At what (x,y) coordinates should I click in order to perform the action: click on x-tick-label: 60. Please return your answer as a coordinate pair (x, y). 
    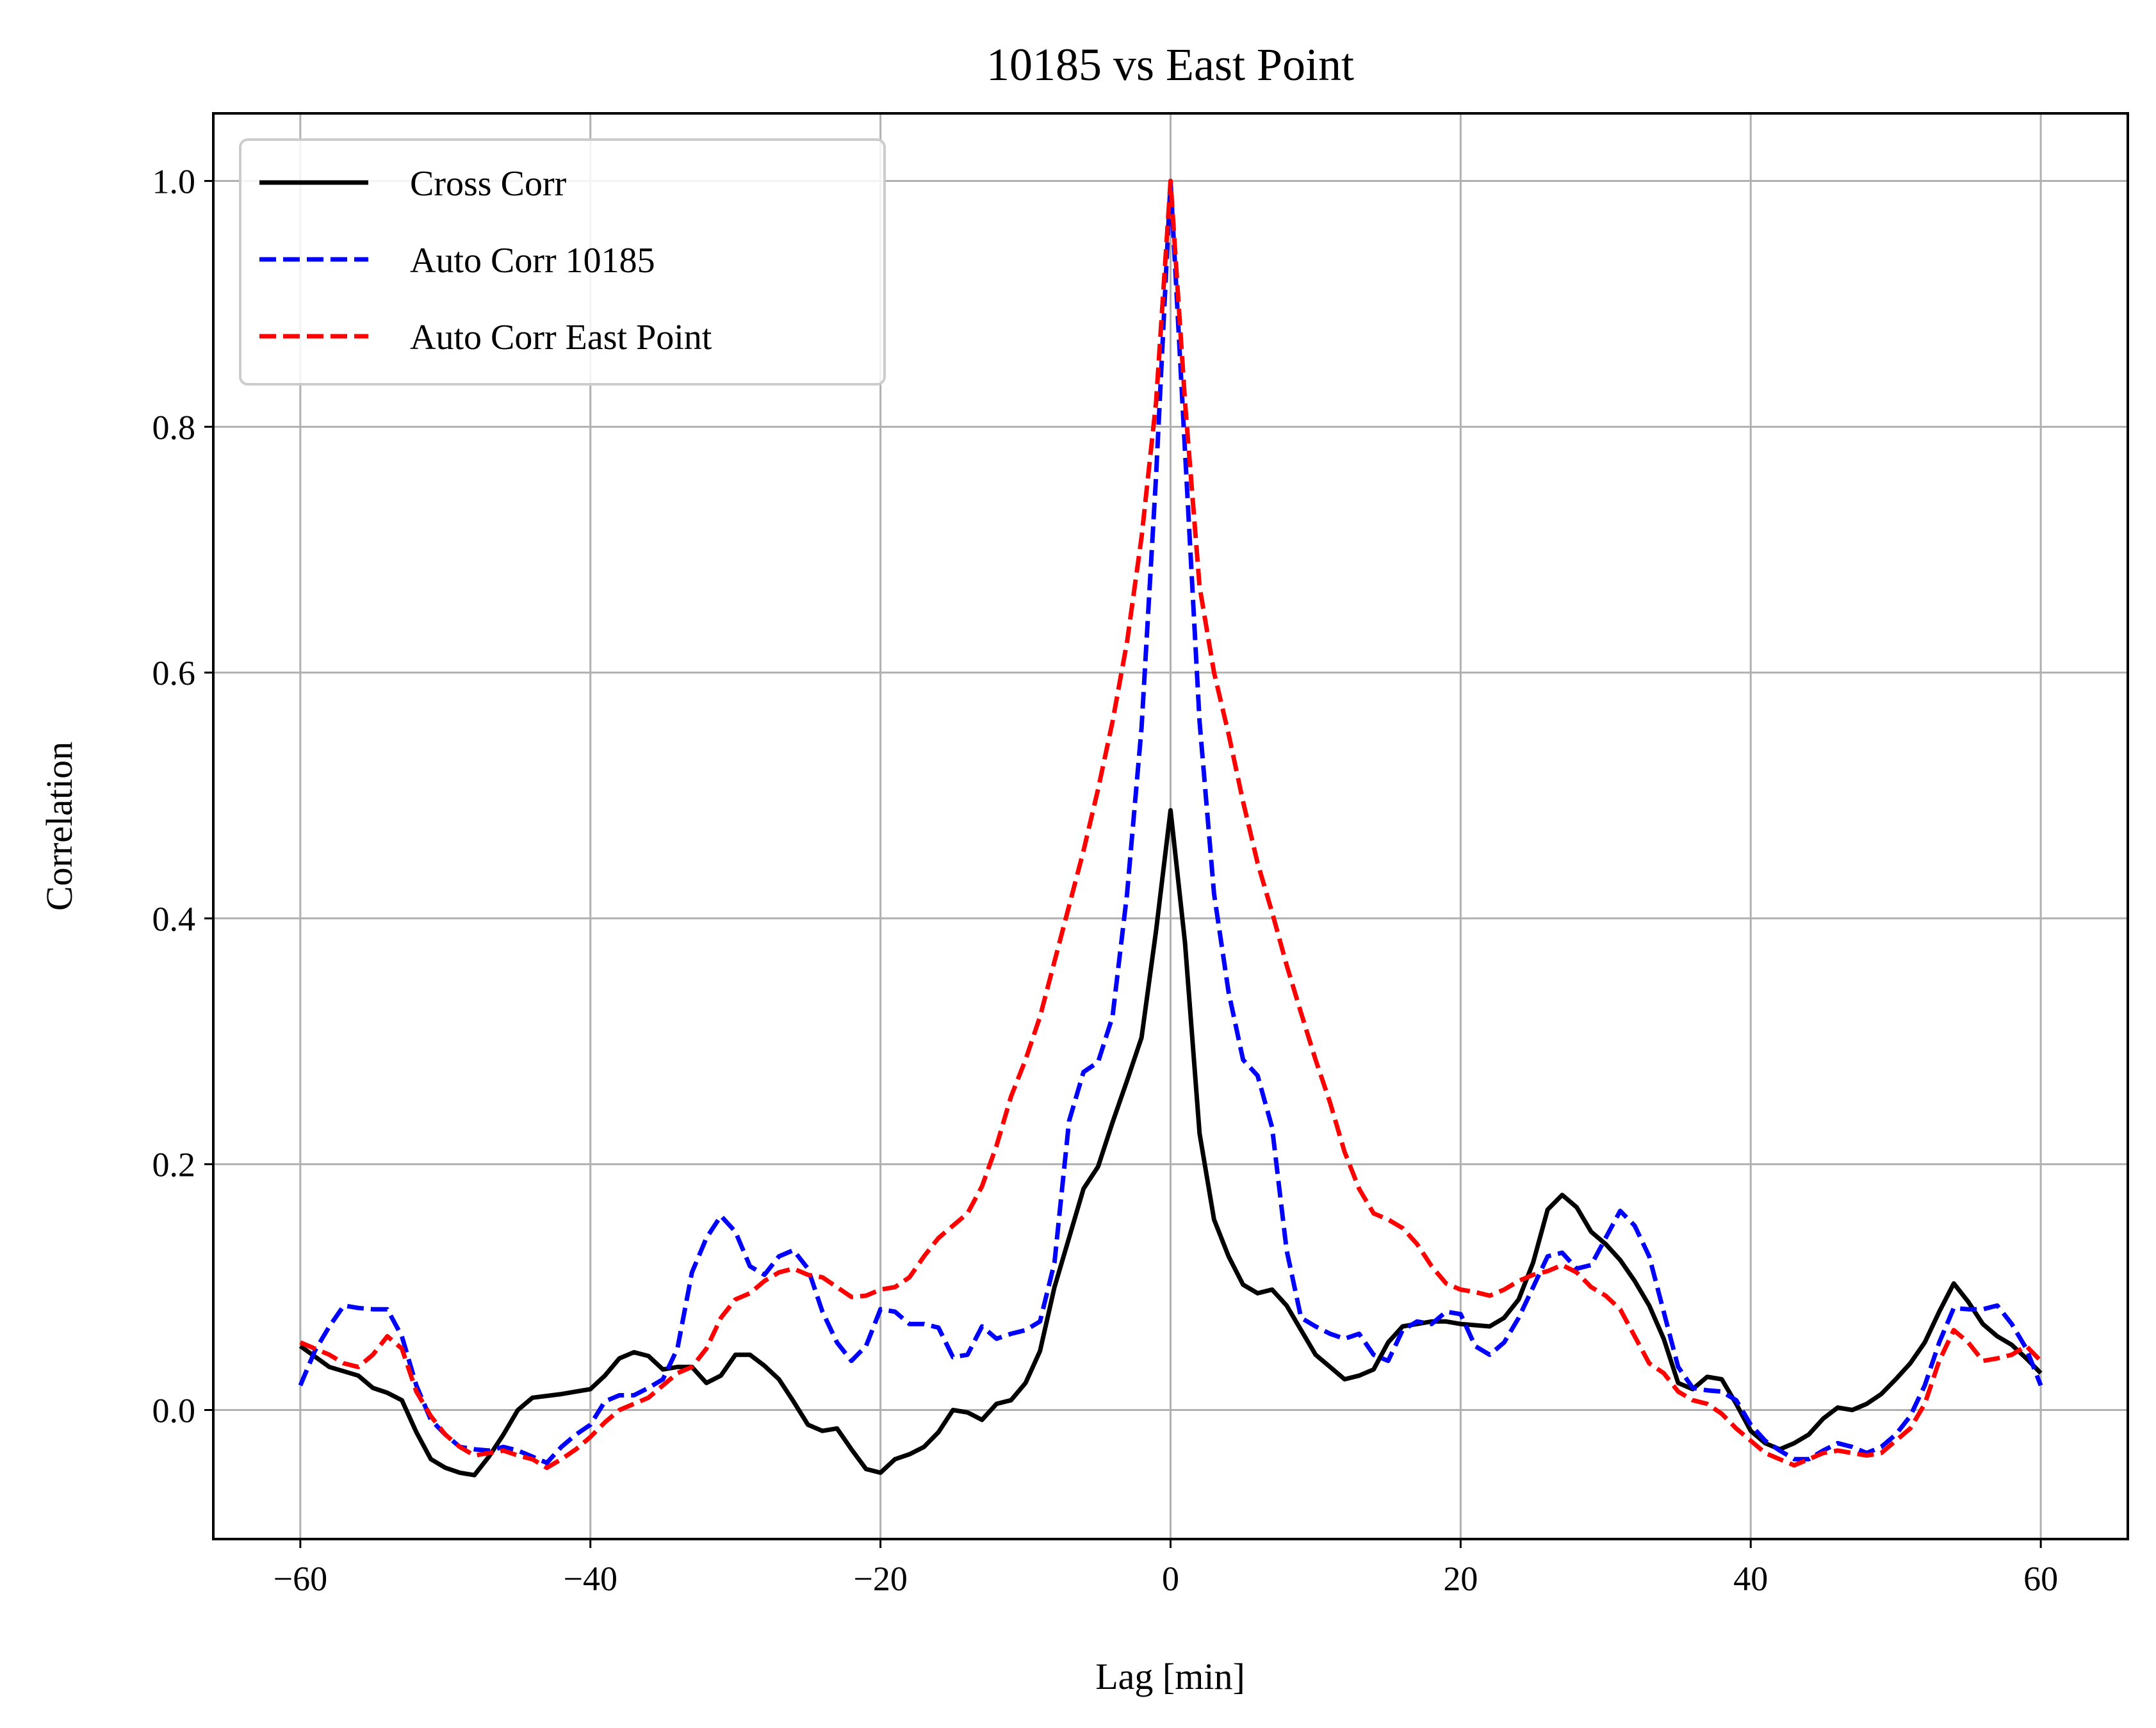
    Looking at the image, I should click on (2040, 1579).